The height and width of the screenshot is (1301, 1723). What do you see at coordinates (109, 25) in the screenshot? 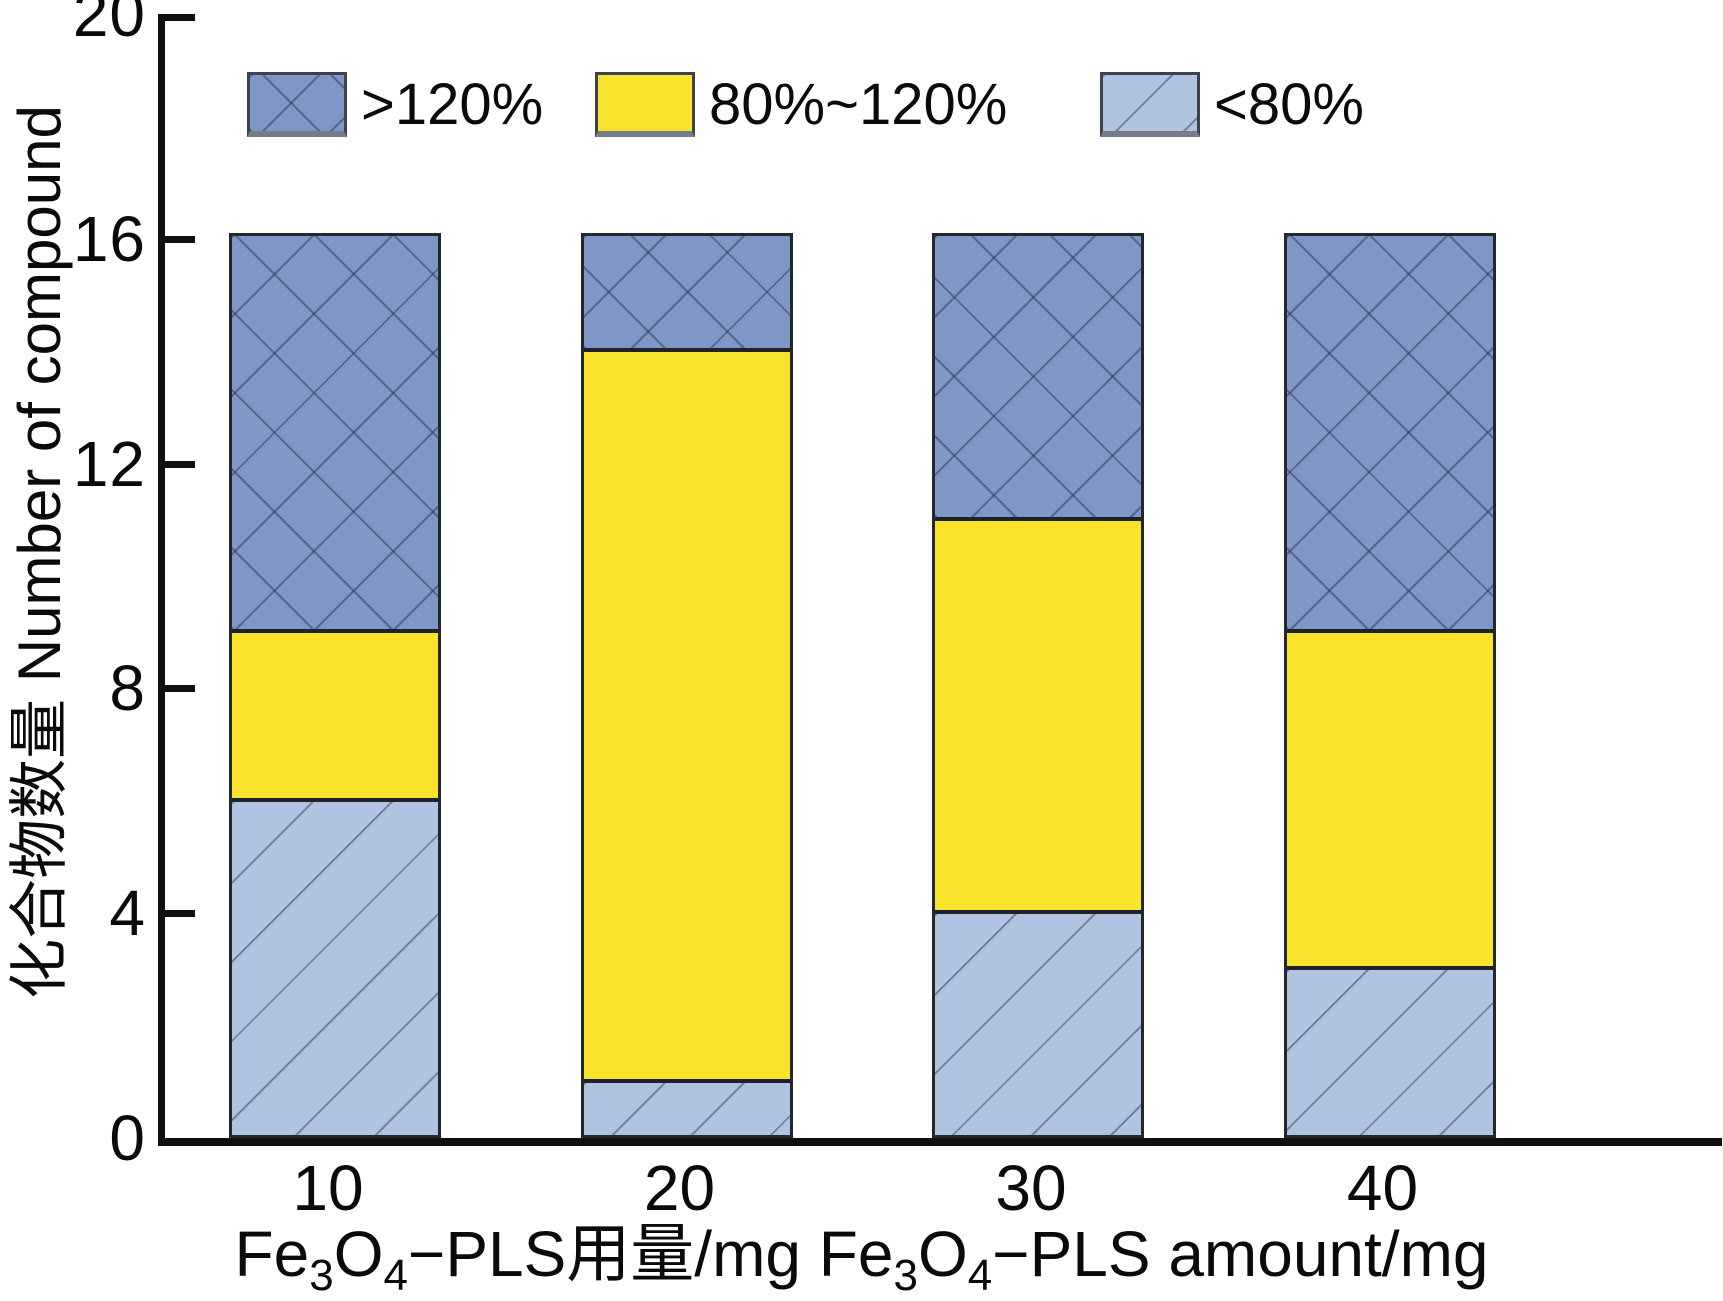
I see `y-tick-label: 20` at bounding box center [109, 25].